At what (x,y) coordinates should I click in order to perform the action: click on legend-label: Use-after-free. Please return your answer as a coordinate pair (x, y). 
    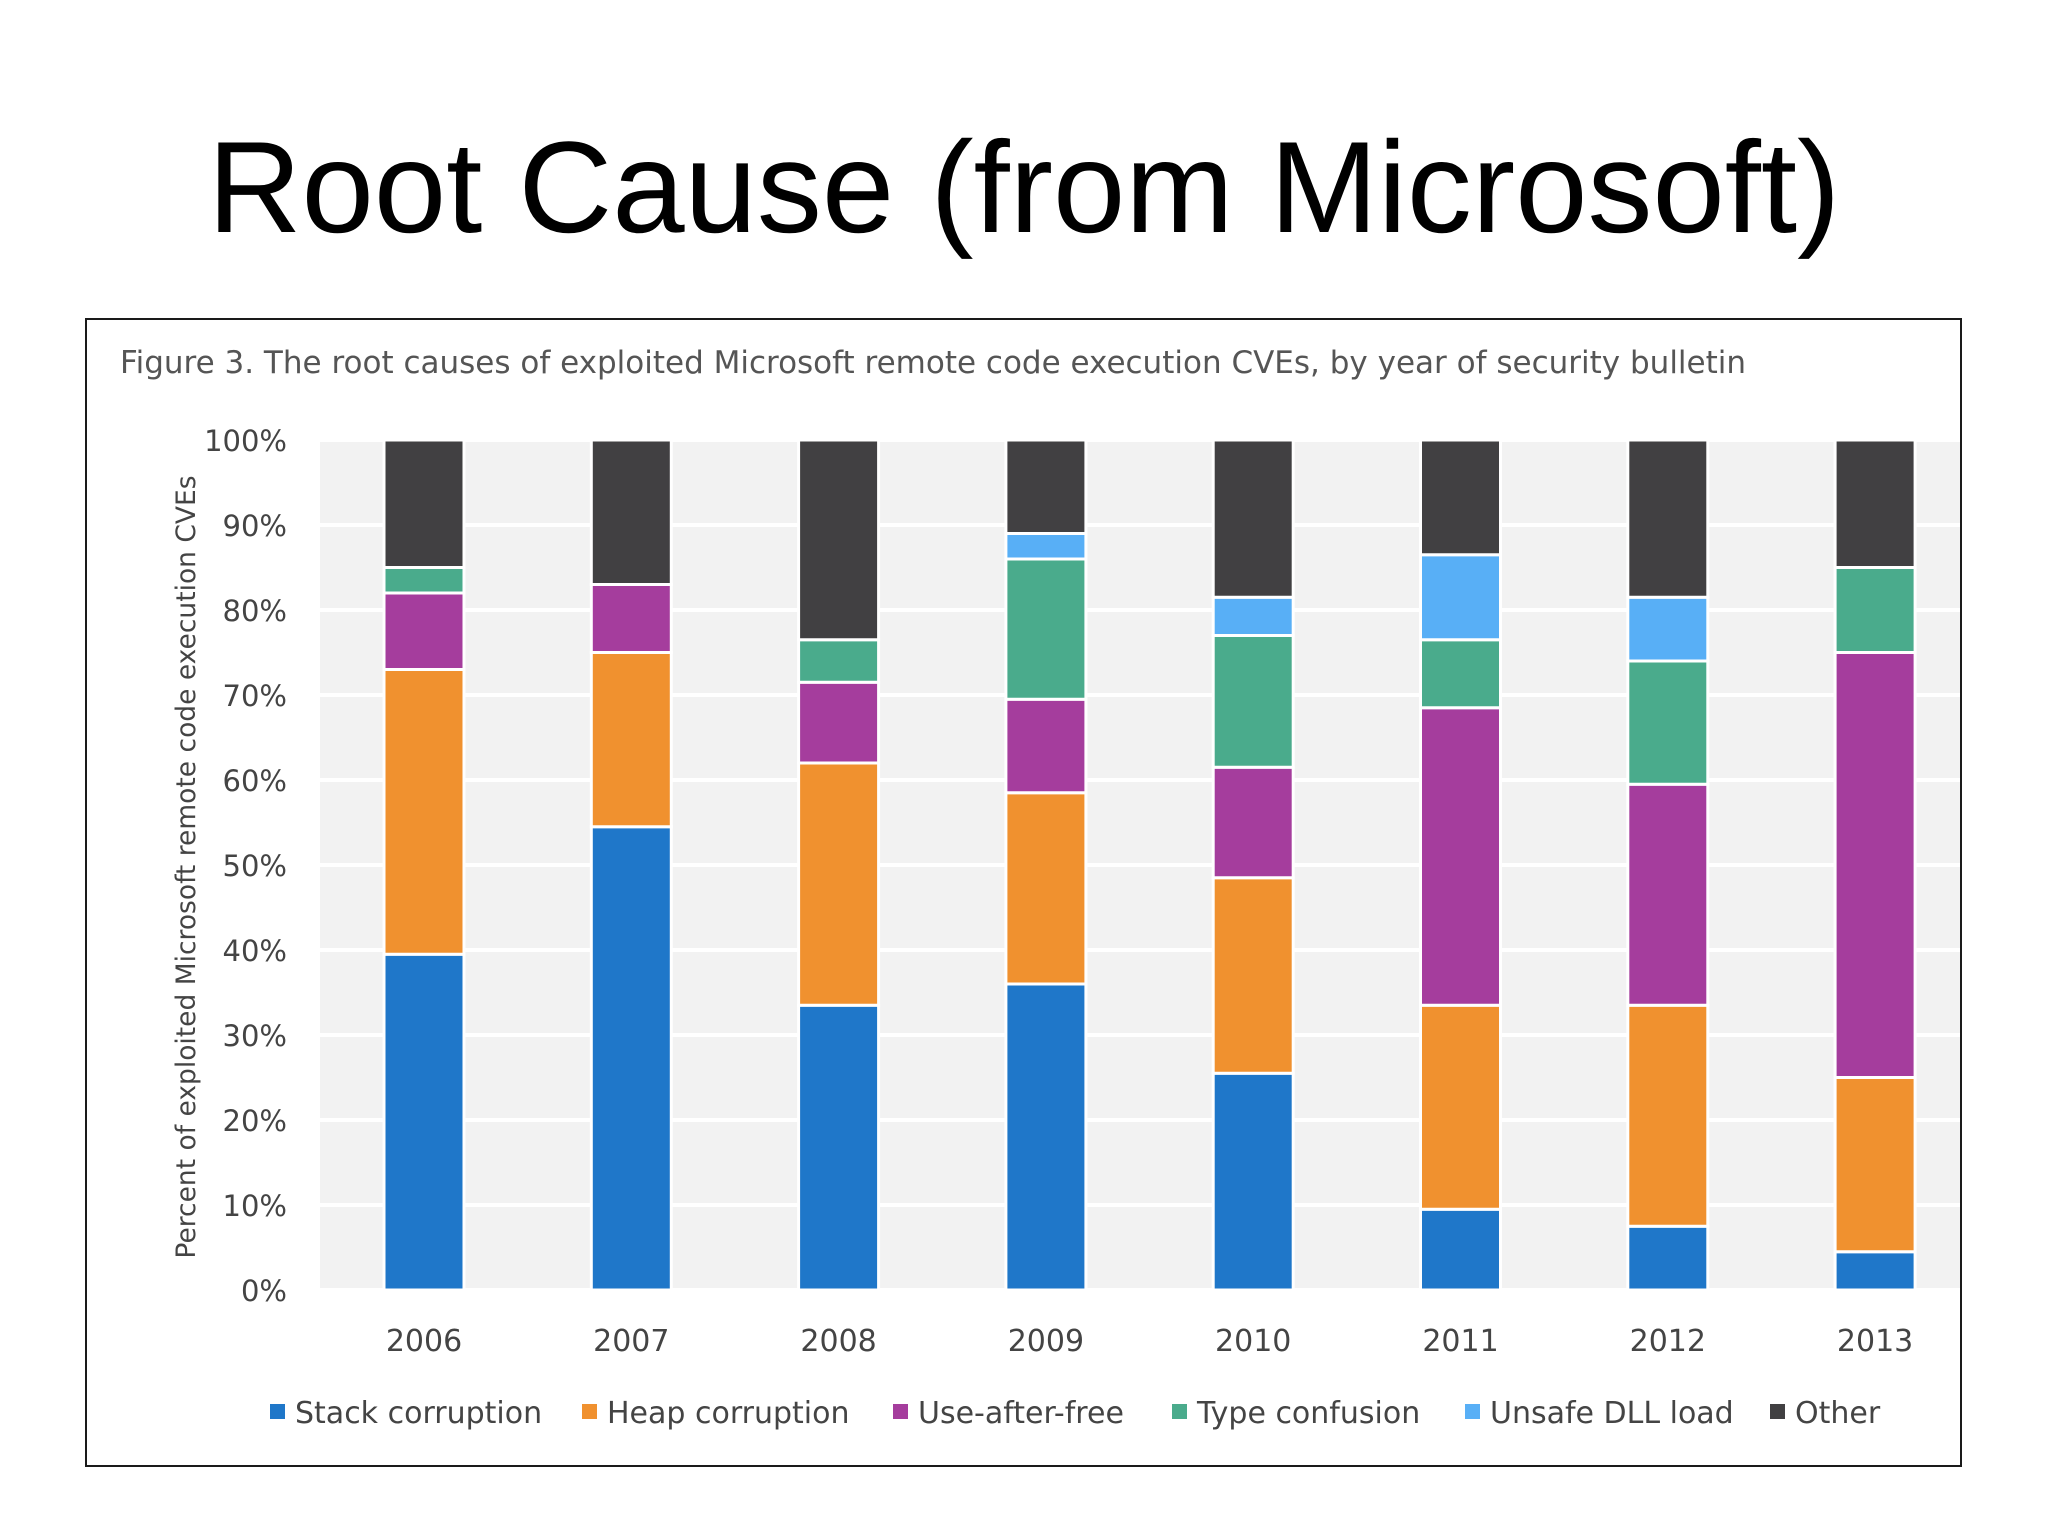
    Looking at the image, I should click on (1021, 1413).